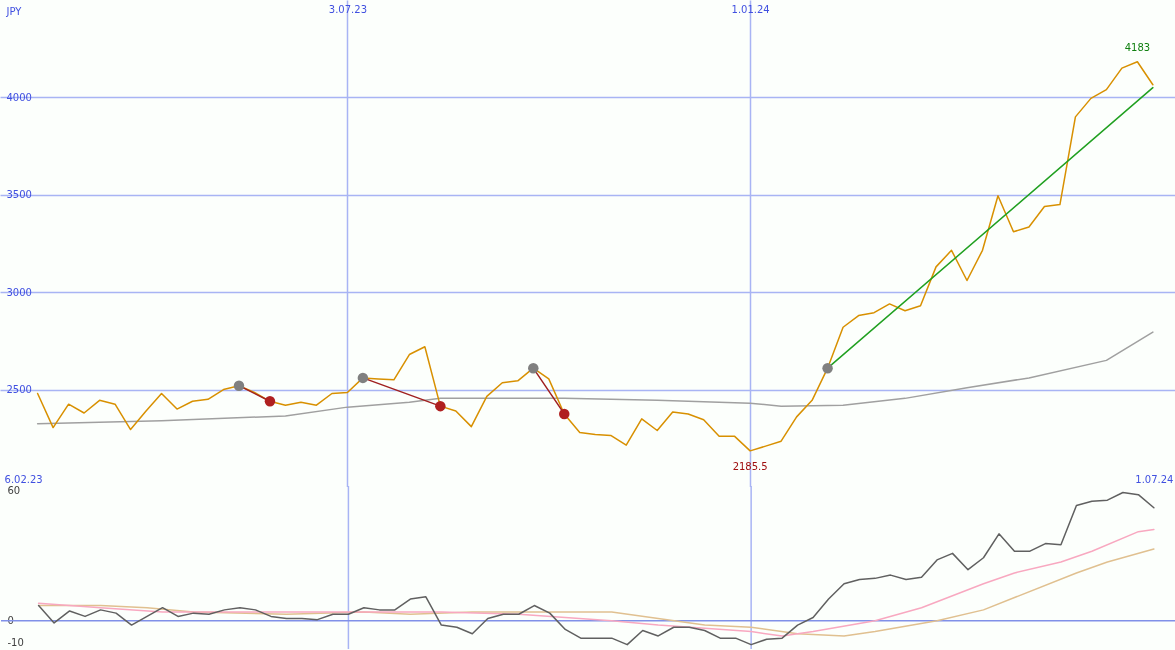 The image size is (1175, 650). I want to click on x-tick-label: 6.02.23, so click(23, 479).